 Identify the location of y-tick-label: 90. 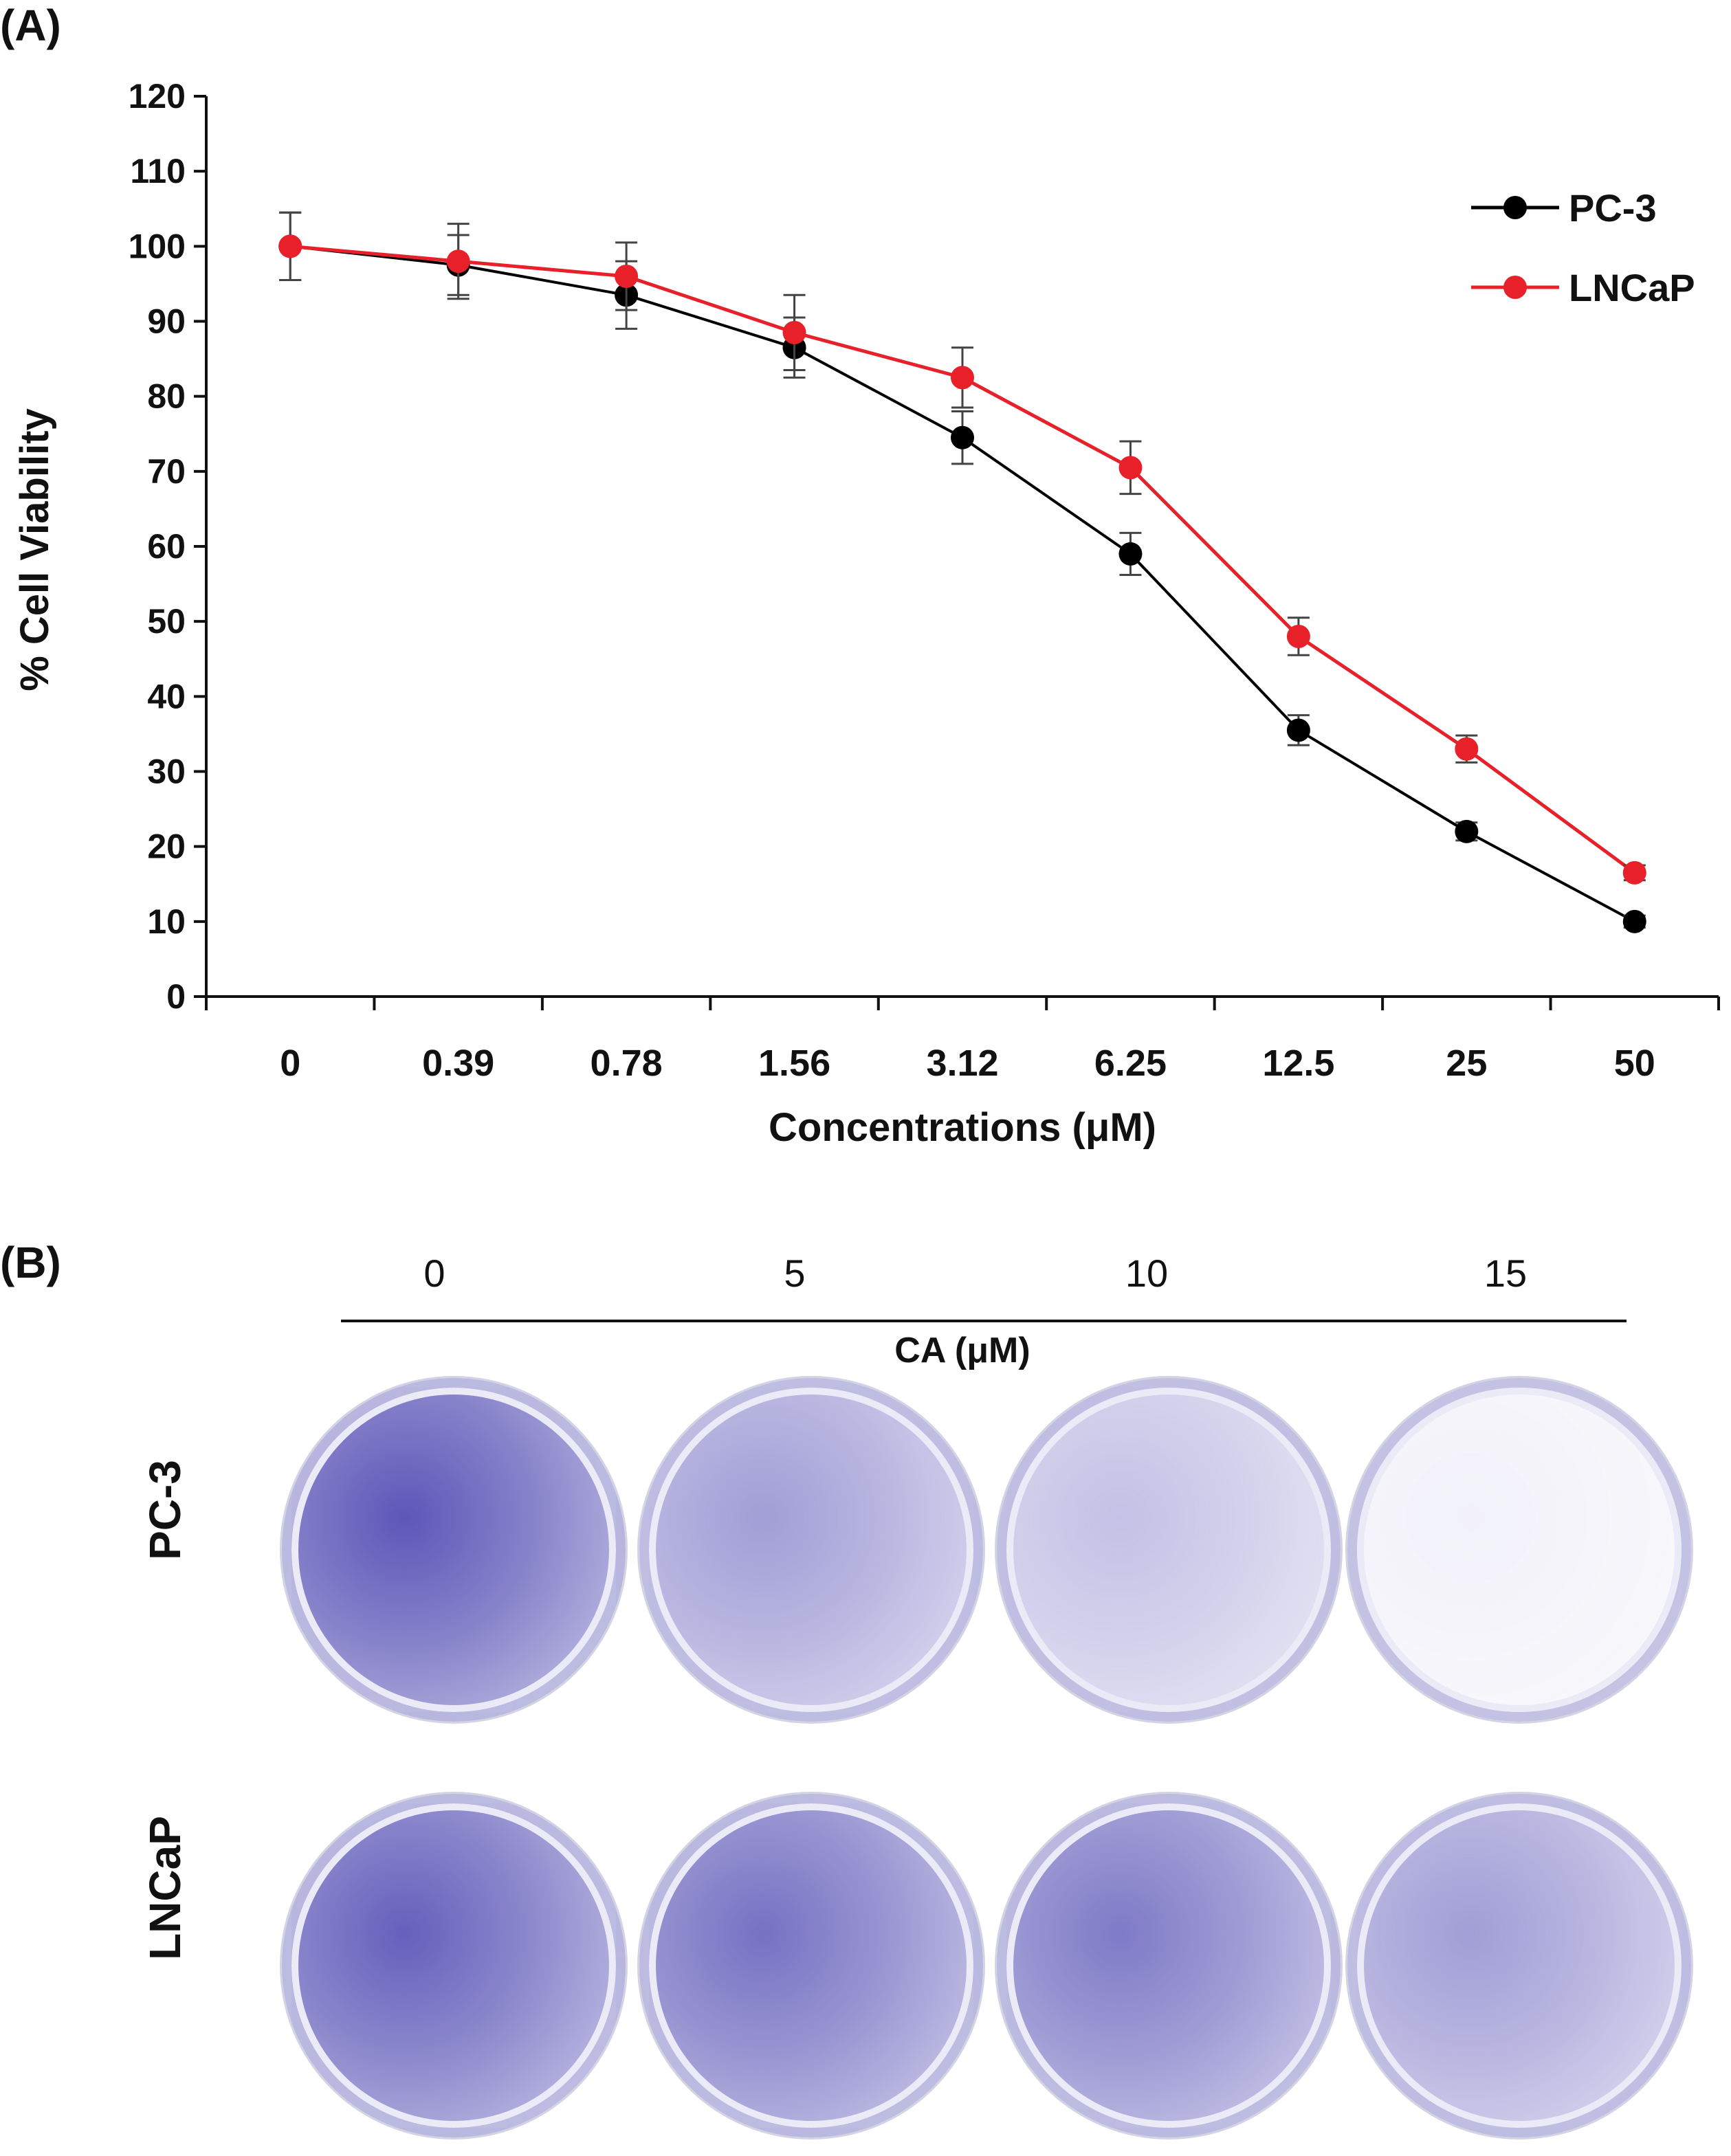
(167, 321).